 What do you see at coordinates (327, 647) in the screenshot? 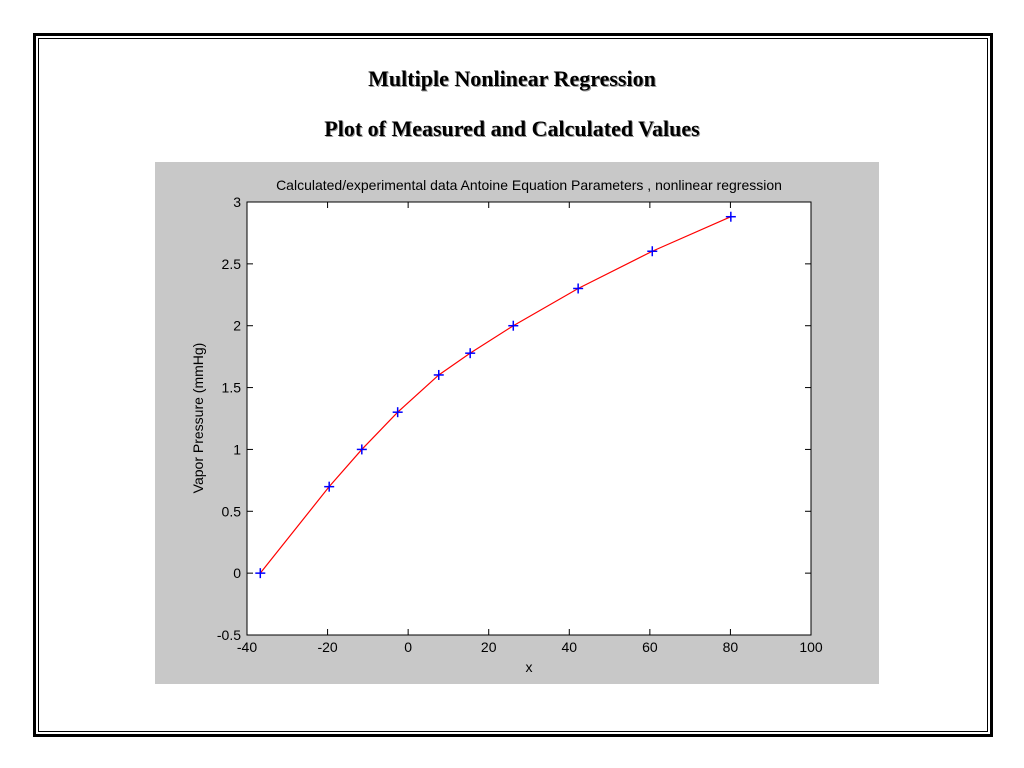
I see `x-tick-label: -20` at bounding box center [327, 647].